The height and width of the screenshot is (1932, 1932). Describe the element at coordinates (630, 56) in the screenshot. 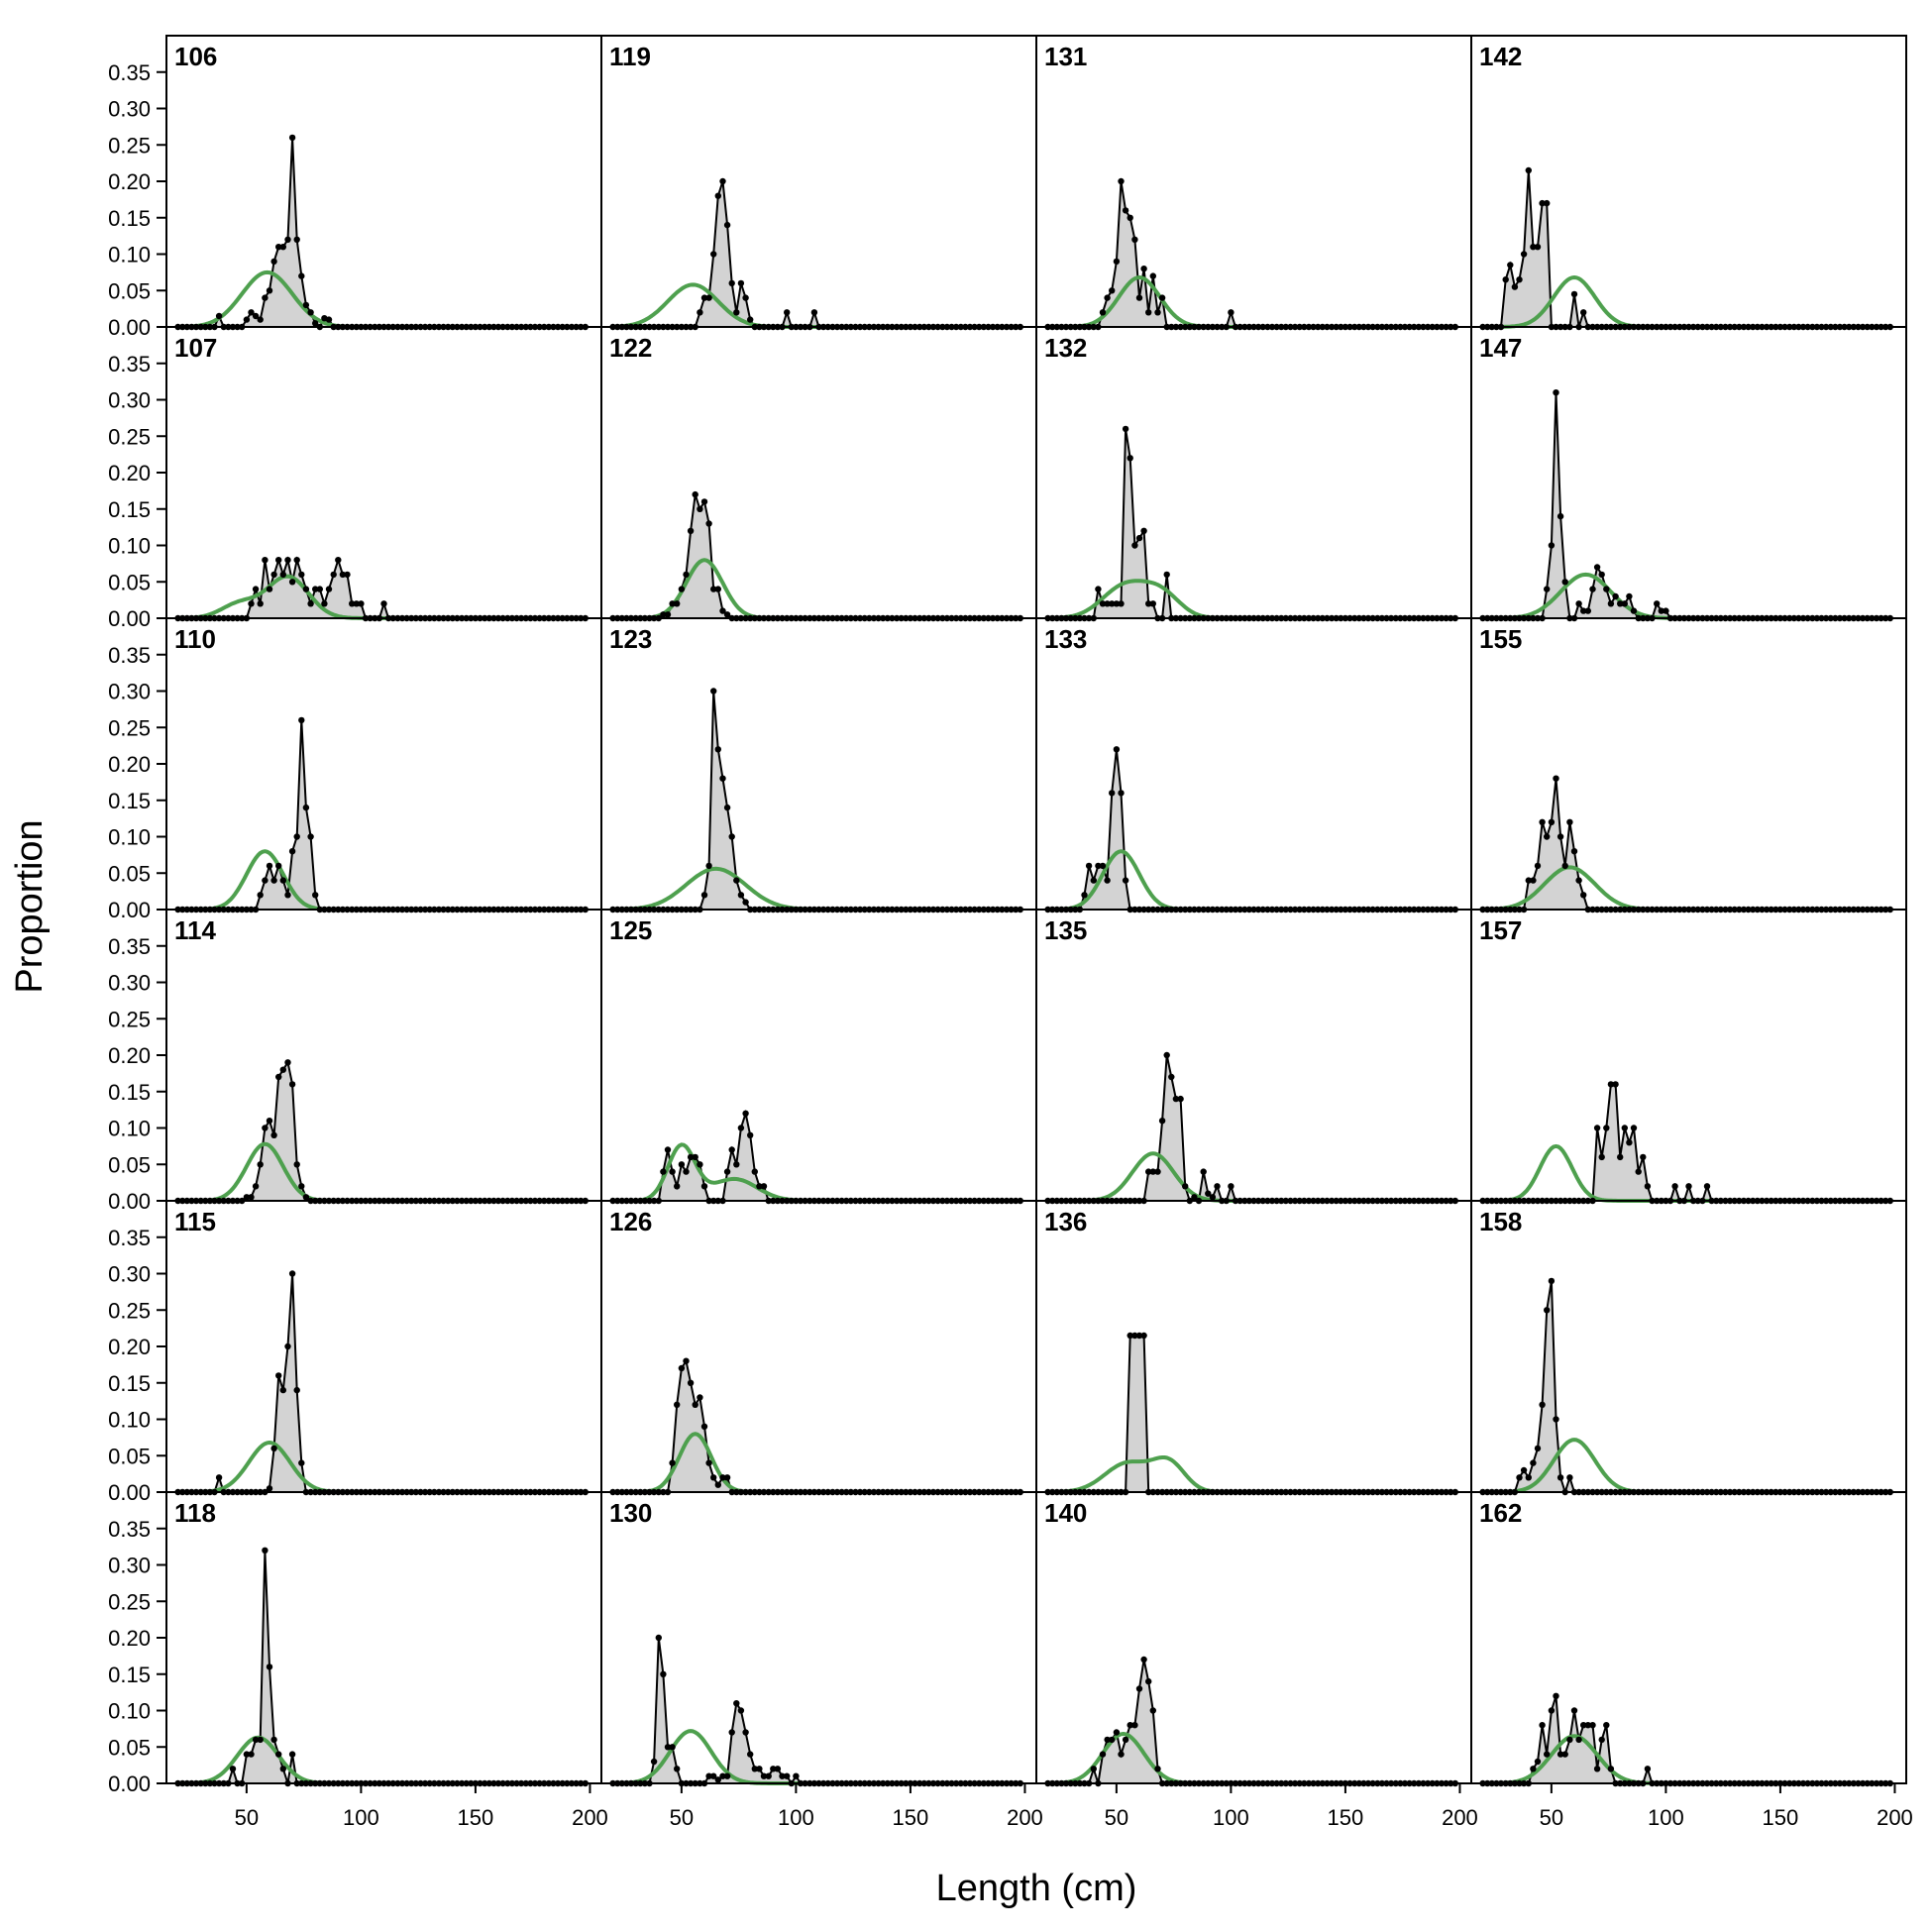

I see `panel-label: 119` at that location.